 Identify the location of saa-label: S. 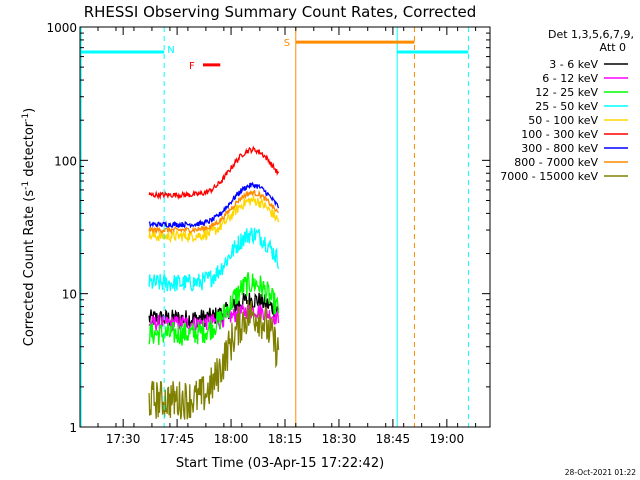
(287, 43).